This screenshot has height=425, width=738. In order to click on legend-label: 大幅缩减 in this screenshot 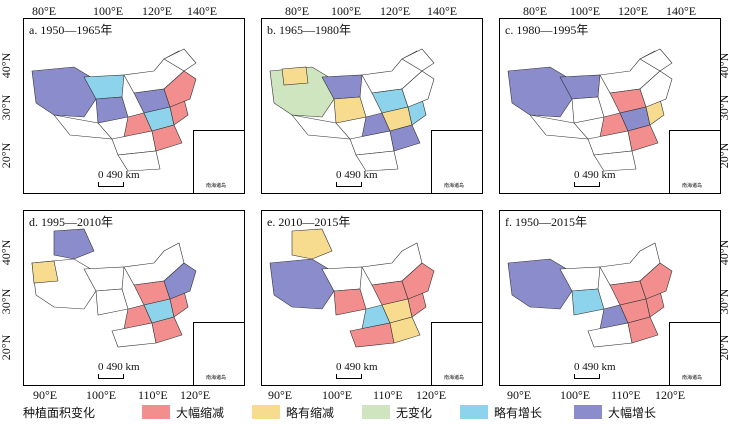, I will do `click(200, 412)`.